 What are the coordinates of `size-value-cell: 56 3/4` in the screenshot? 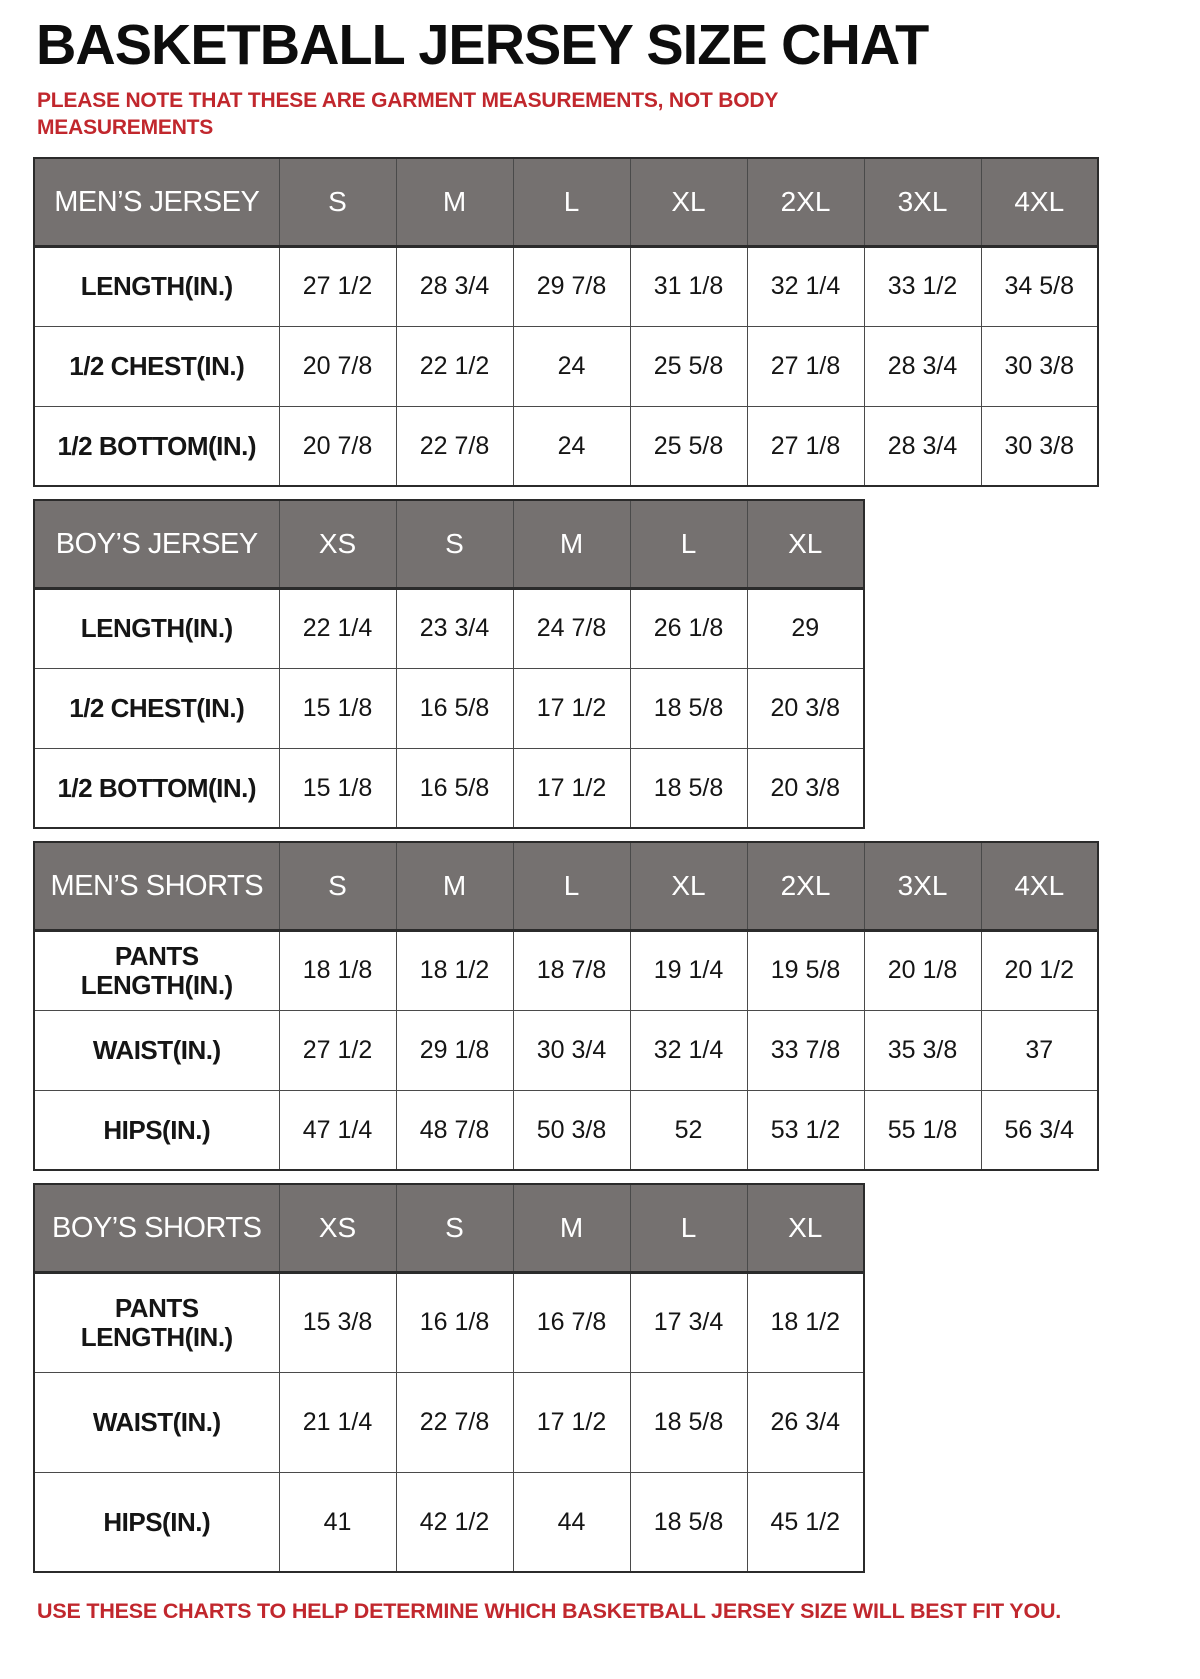 It's located at (1039, 1130).